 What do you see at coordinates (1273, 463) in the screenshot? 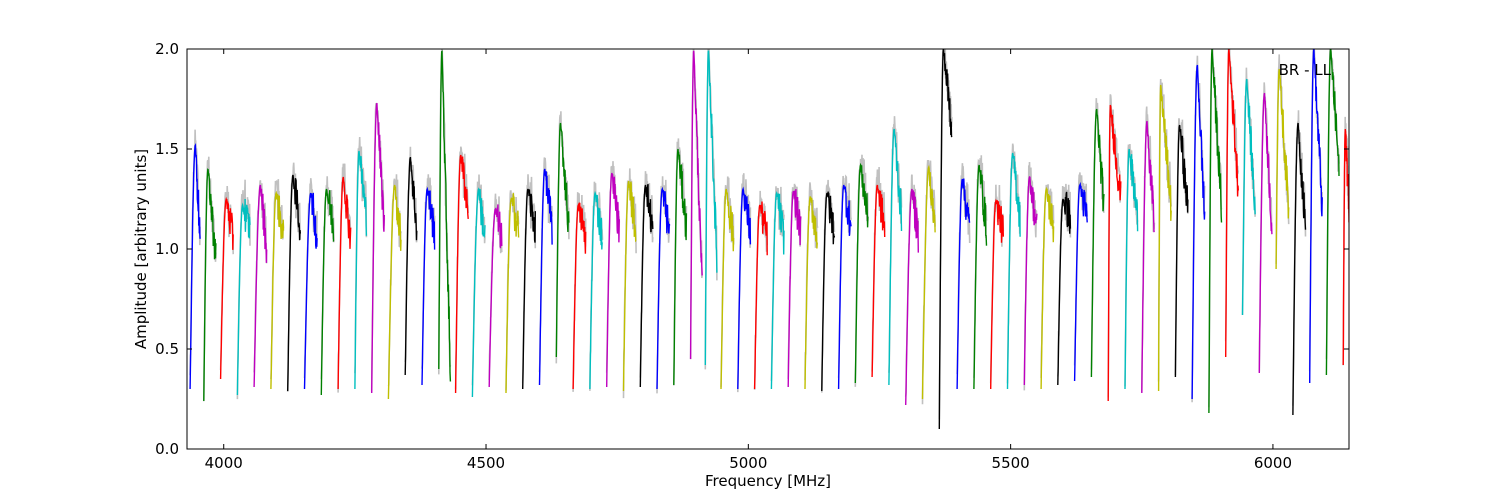
I see `x-tick-label: 6000` at bounding box center [1273, 463].